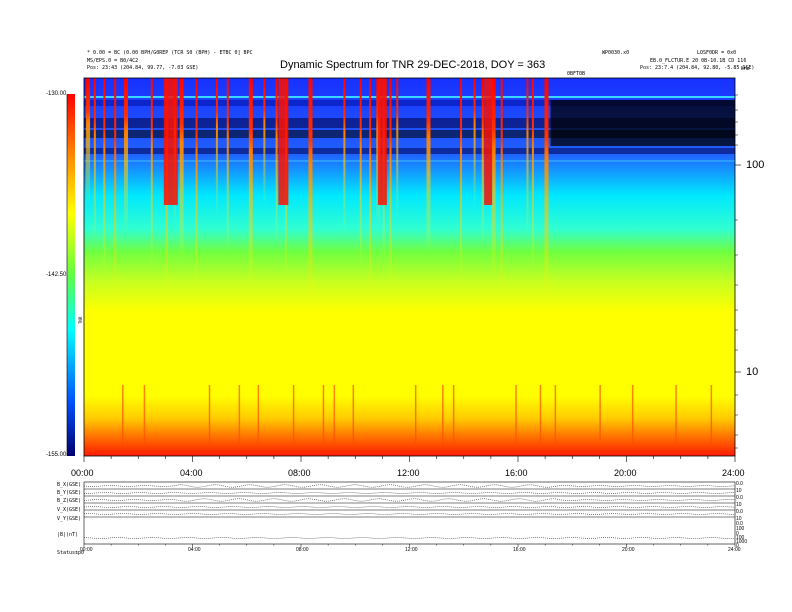 This screenshot has width=792, height=612. Describe the element at coordinates (625, 473) in the screenshot. I see `x-tick-2000: 20:00` at that location.